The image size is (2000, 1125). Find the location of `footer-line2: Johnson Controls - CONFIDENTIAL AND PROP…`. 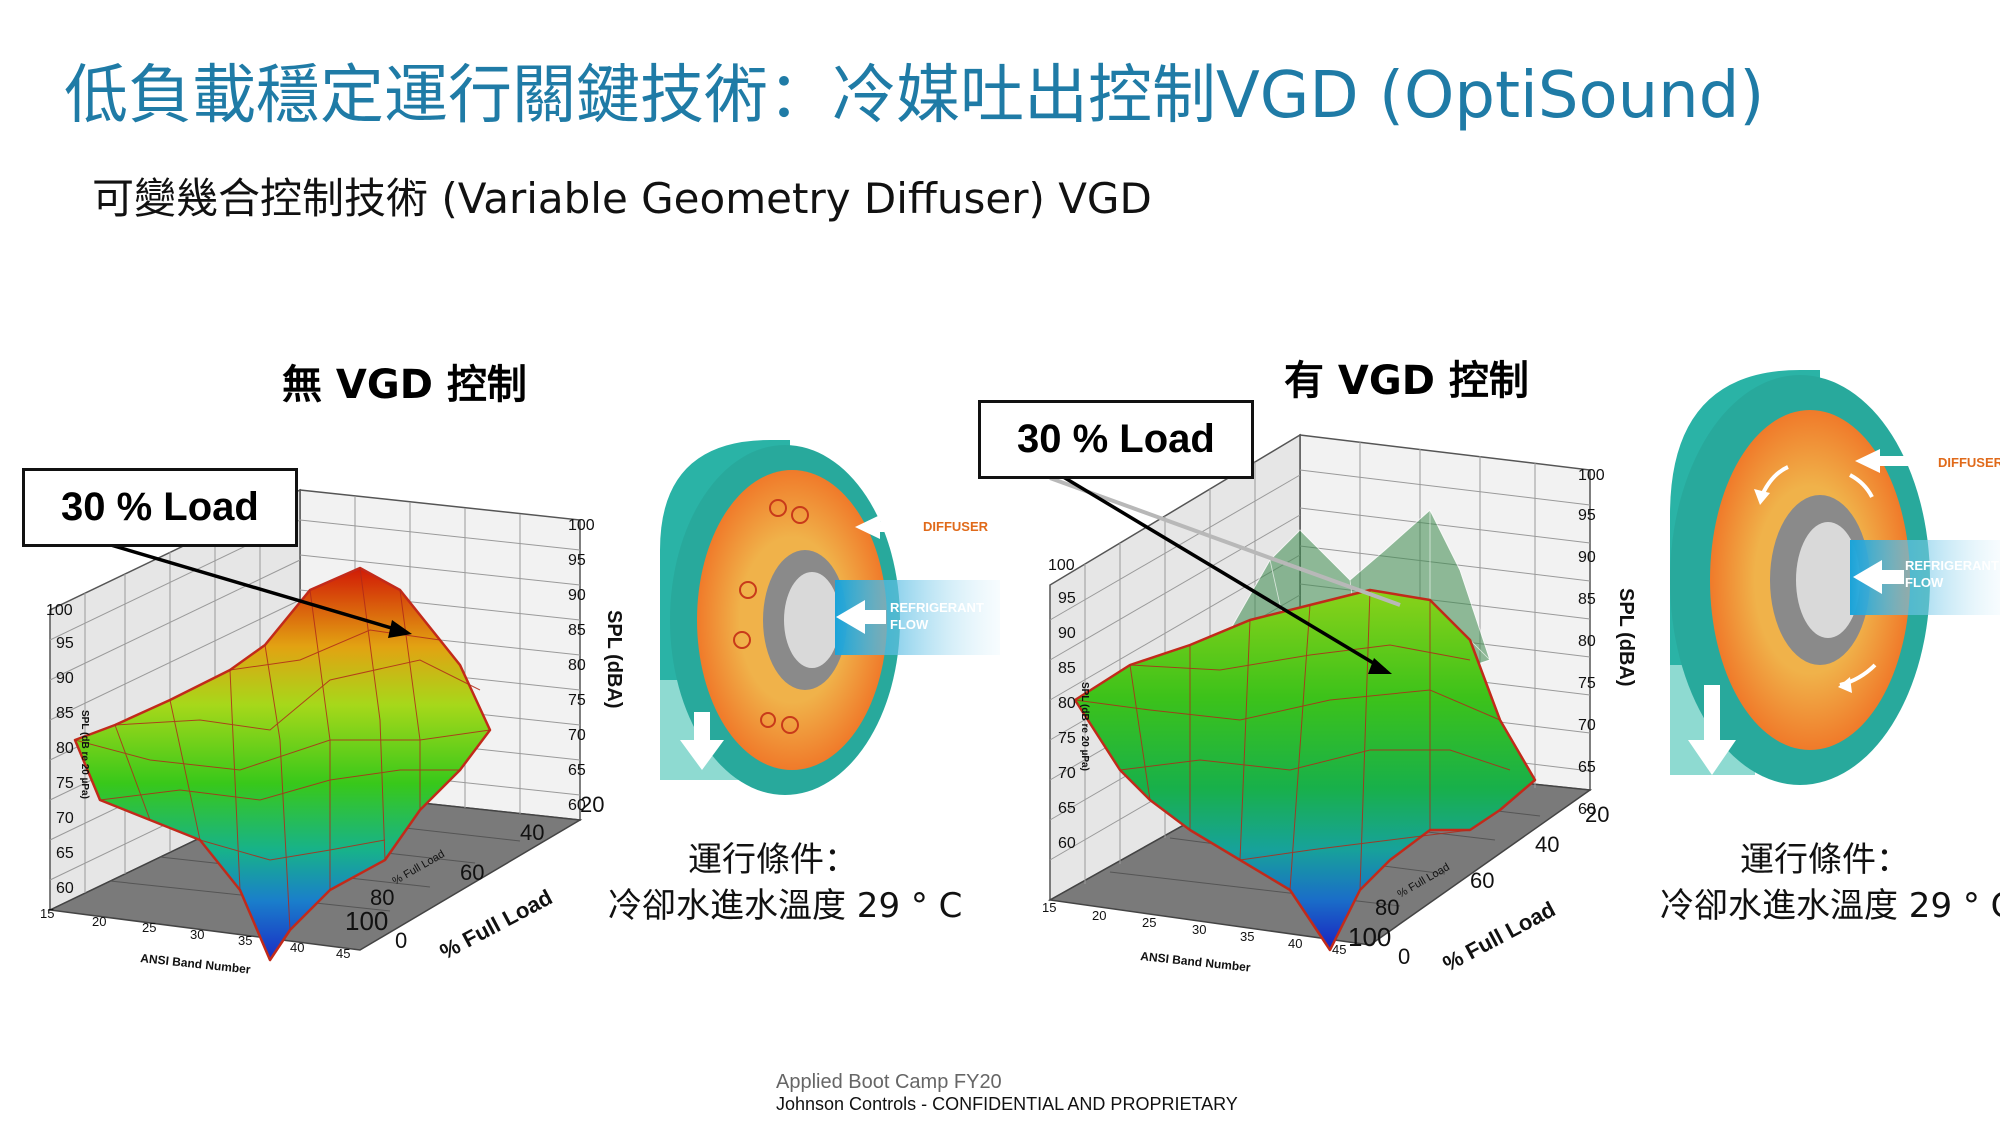

footer-line2: Johnson Controls - CONFIDENTIAL AND PROP… is located at coordinates (1007, 1104).